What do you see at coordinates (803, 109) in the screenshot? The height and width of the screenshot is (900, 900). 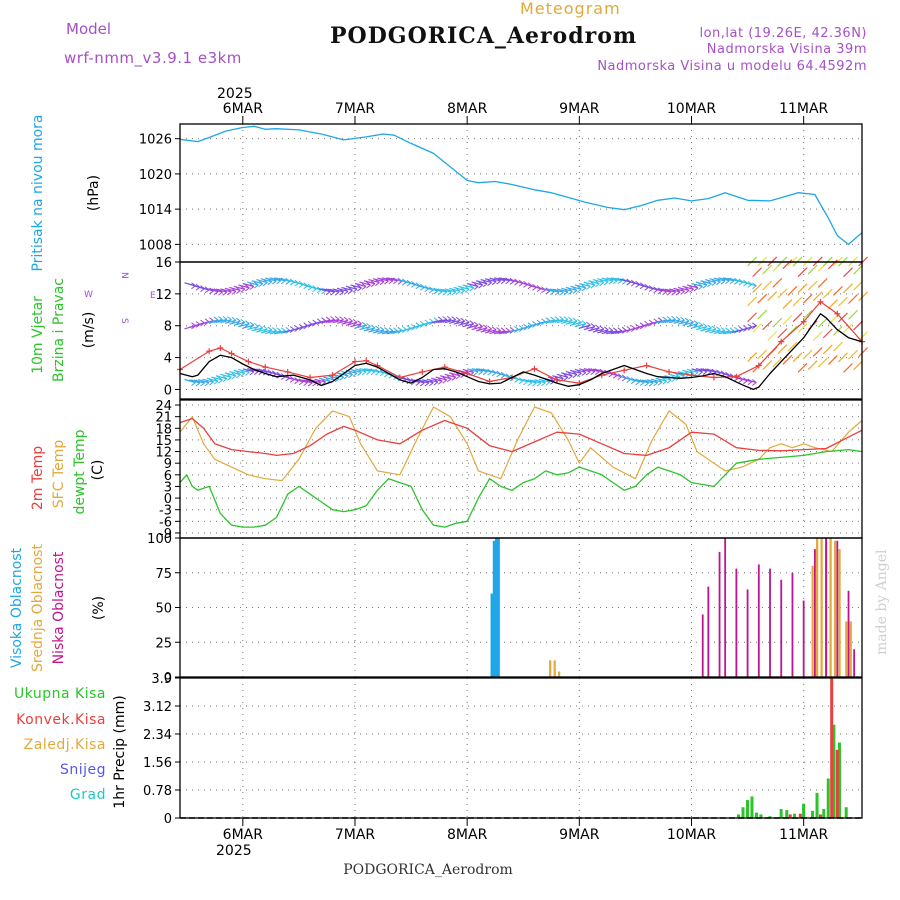 I see `day-label-top: 11MAR` at bounding box center [803, 109].